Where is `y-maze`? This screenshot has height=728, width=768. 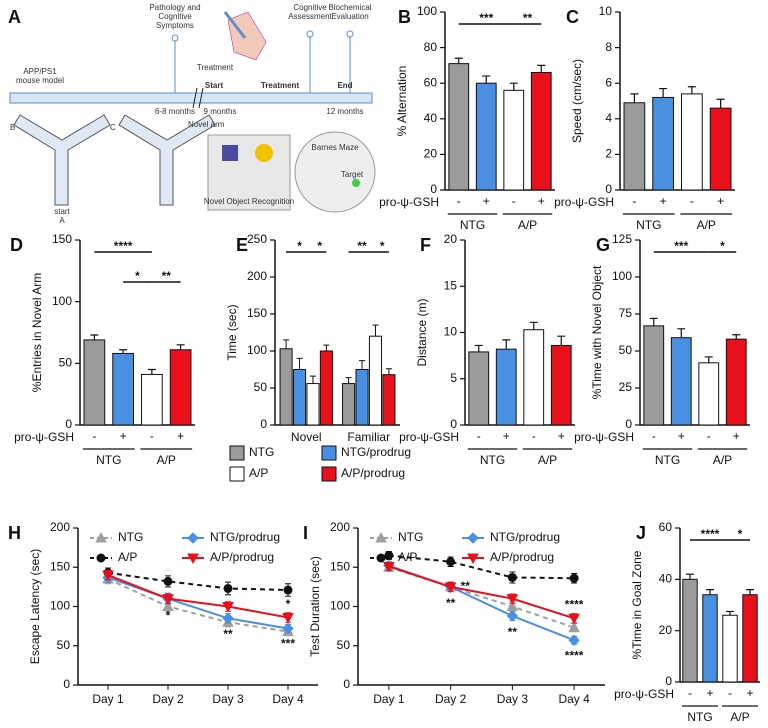
y-maze is located at coordinates (62, 160).